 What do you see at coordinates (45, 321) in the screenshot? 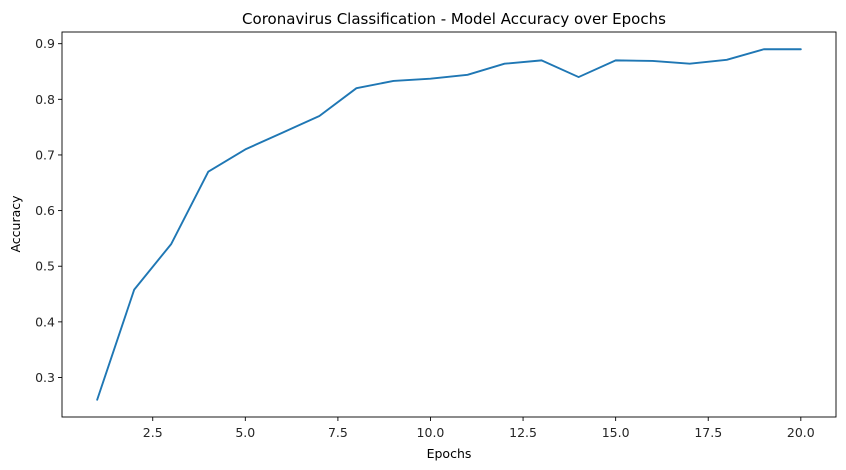
I see `y-tick-label: 0.4` at bounding box center [45, 321].